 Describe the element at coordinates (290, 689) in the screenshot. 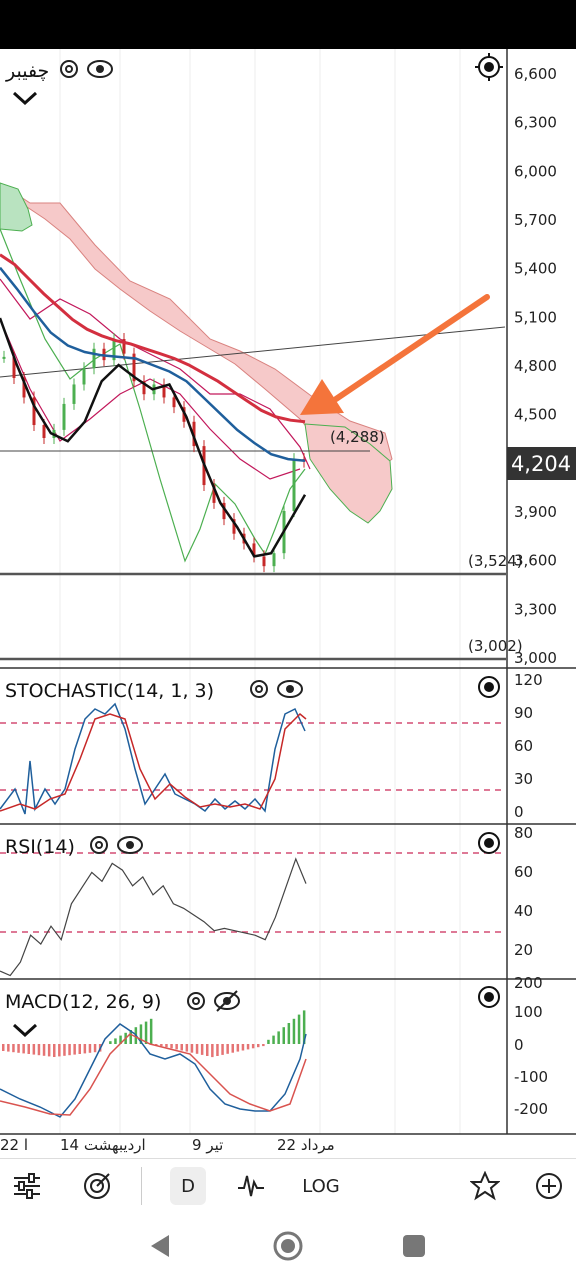

I see `stochastic-eye-icon` at that location.